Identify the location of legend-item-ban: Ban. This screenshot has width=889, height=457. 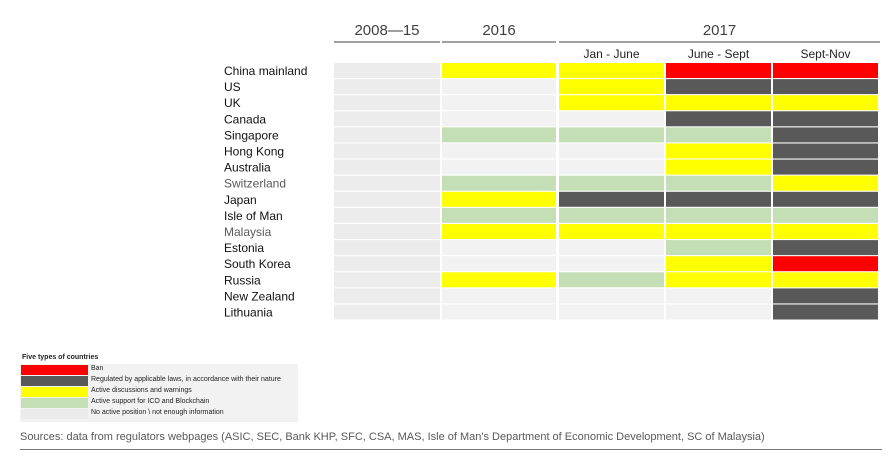
(159, 369).